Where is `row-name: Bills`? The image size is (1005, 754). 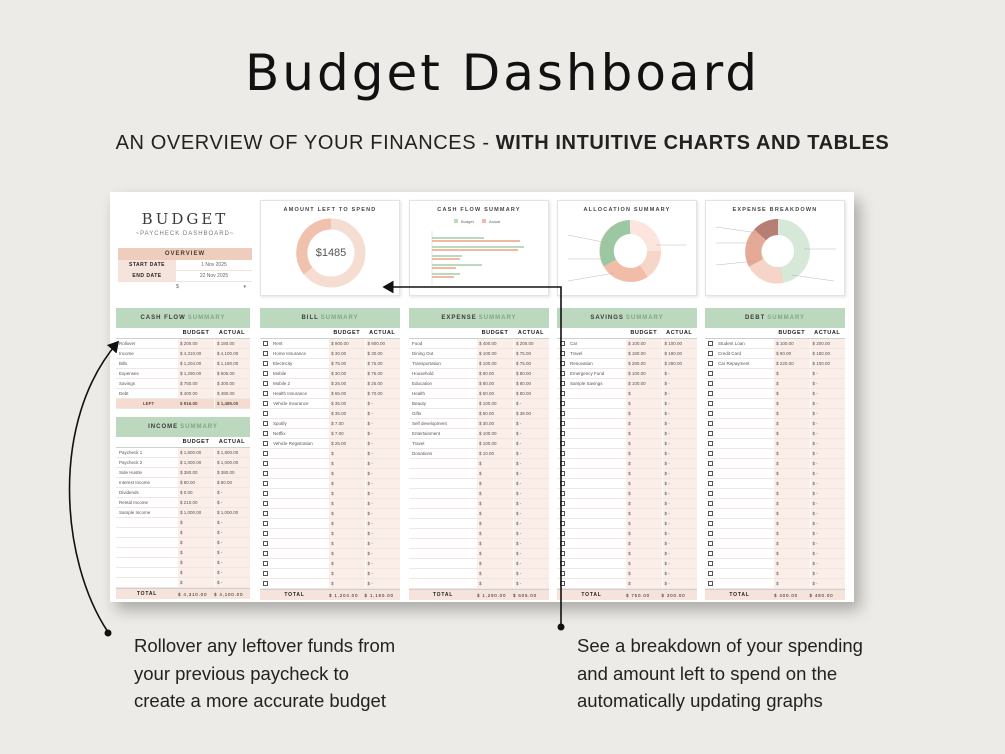 row-name: Bills is located at coordinates (123, 363).